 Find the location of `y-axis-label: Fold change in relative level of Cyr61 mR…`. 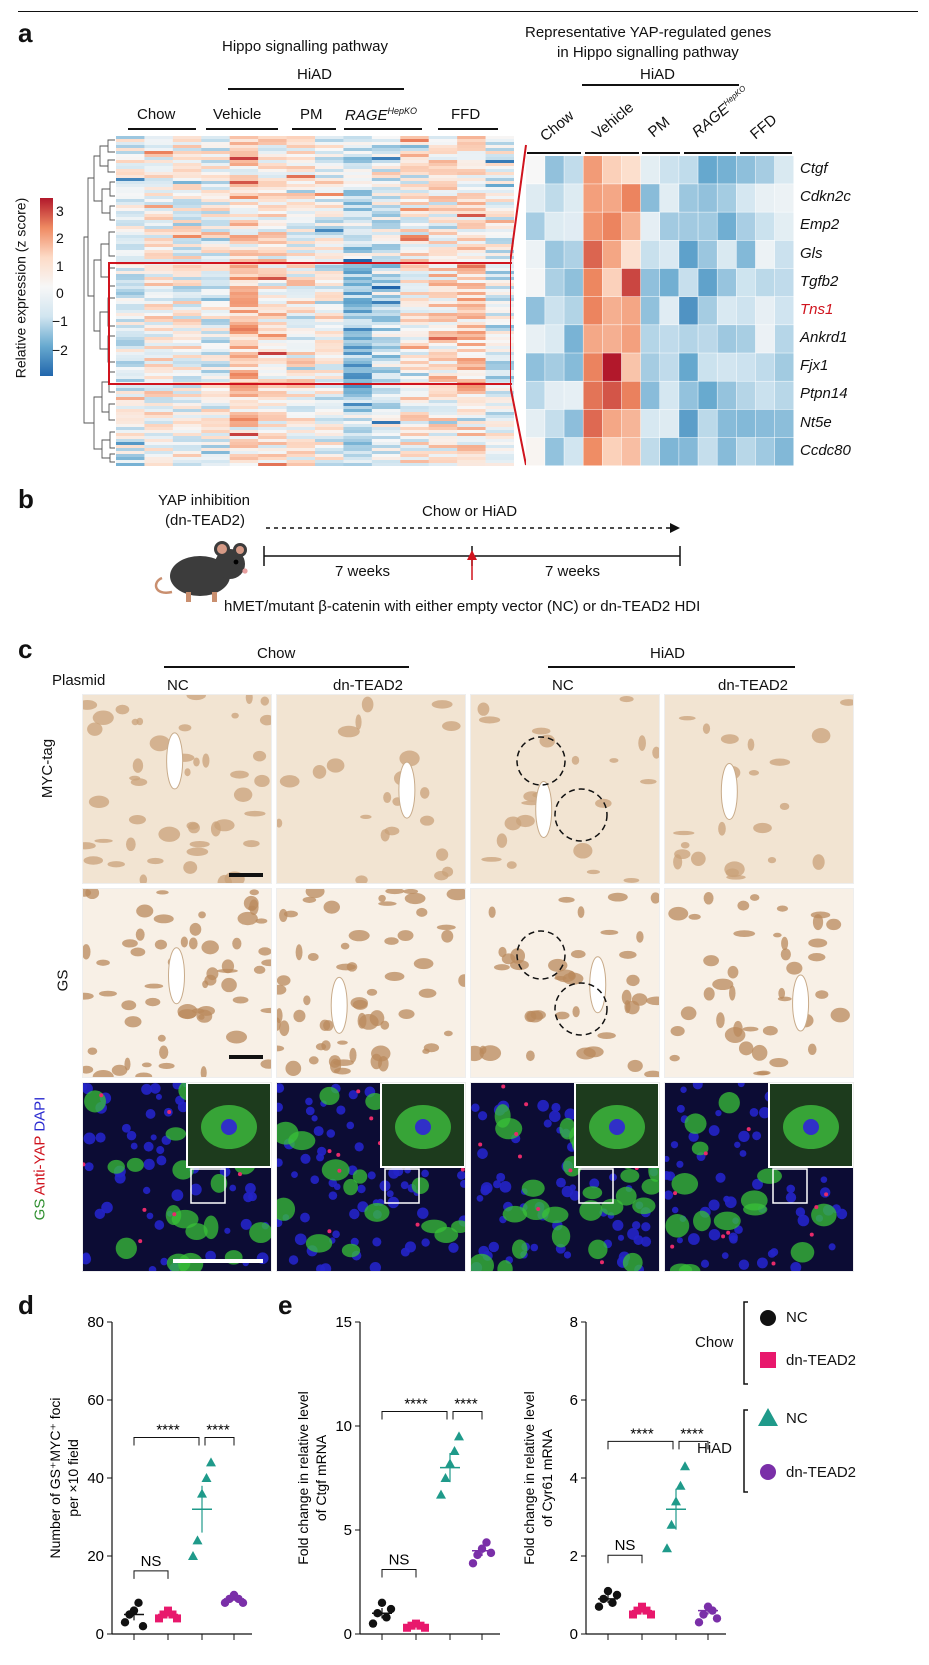

y-axis-label: Fold change in relative level of Cyr61 mR… is located at coordinates (538, 1478).